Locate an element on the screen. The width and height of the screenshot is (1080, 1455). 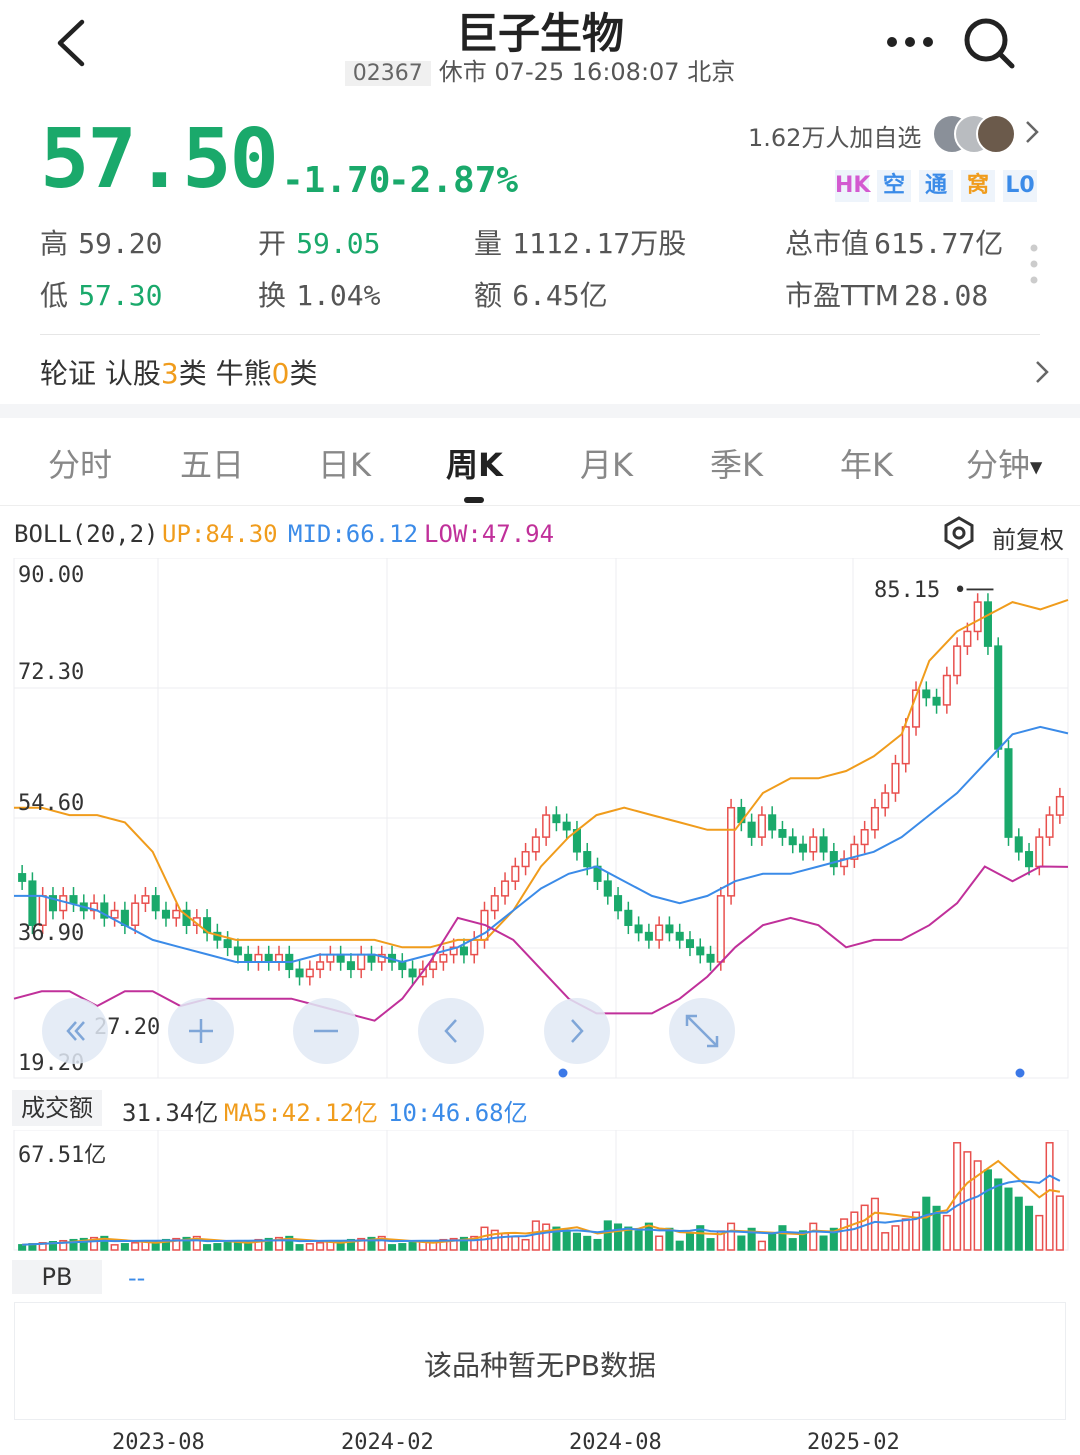
followers-row: 1.62万人加自选 is located at coordinates (898, 134).